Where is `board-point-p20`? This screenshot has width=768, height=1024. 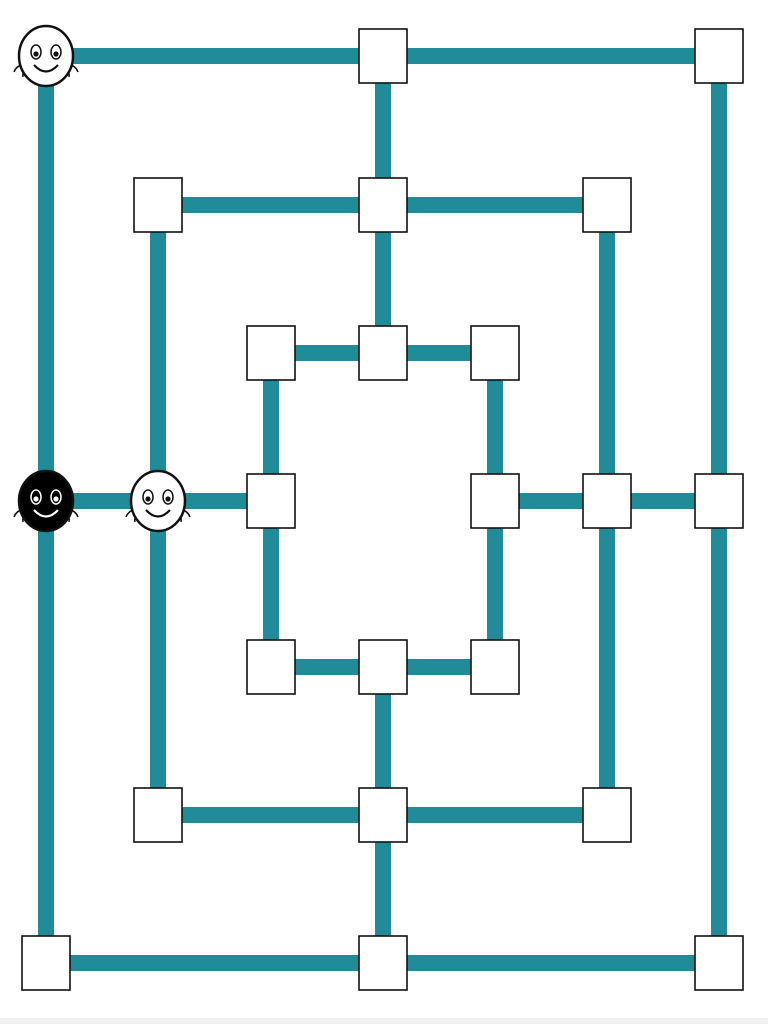 board-point-p20 is located at coordinates (607, 815).